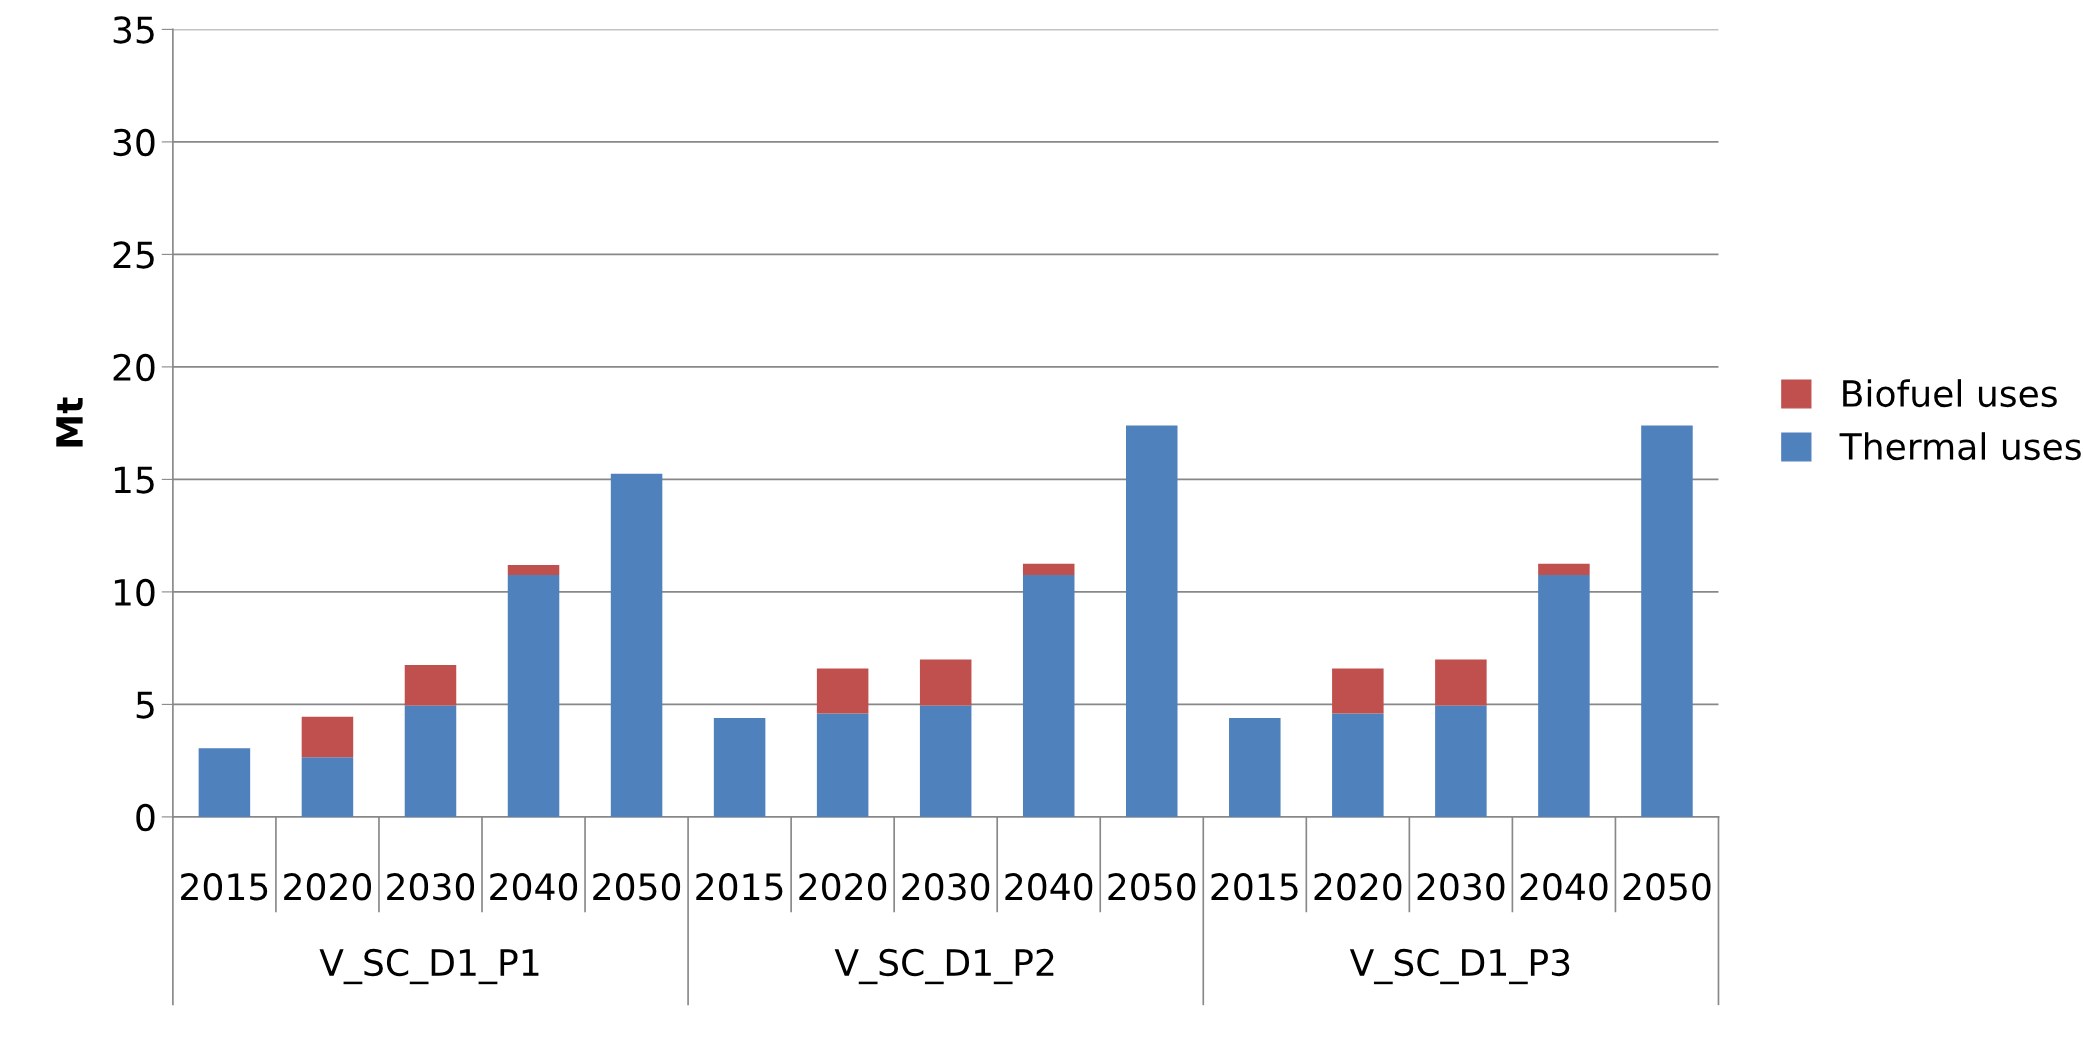 The width and height of the screenshot is (2083, 1050). Describe the element at coordinates (69, 422) in the screenshot. I see `y-axis-title: Mt` at that location.